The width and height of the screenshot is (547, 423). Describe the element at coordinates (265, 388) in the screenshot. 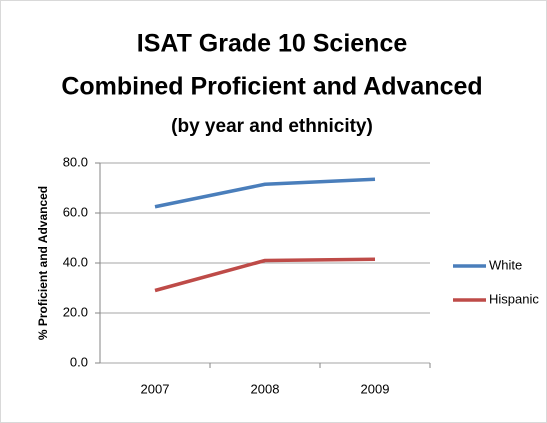

I see `x-tick-label: 2008` at that location.